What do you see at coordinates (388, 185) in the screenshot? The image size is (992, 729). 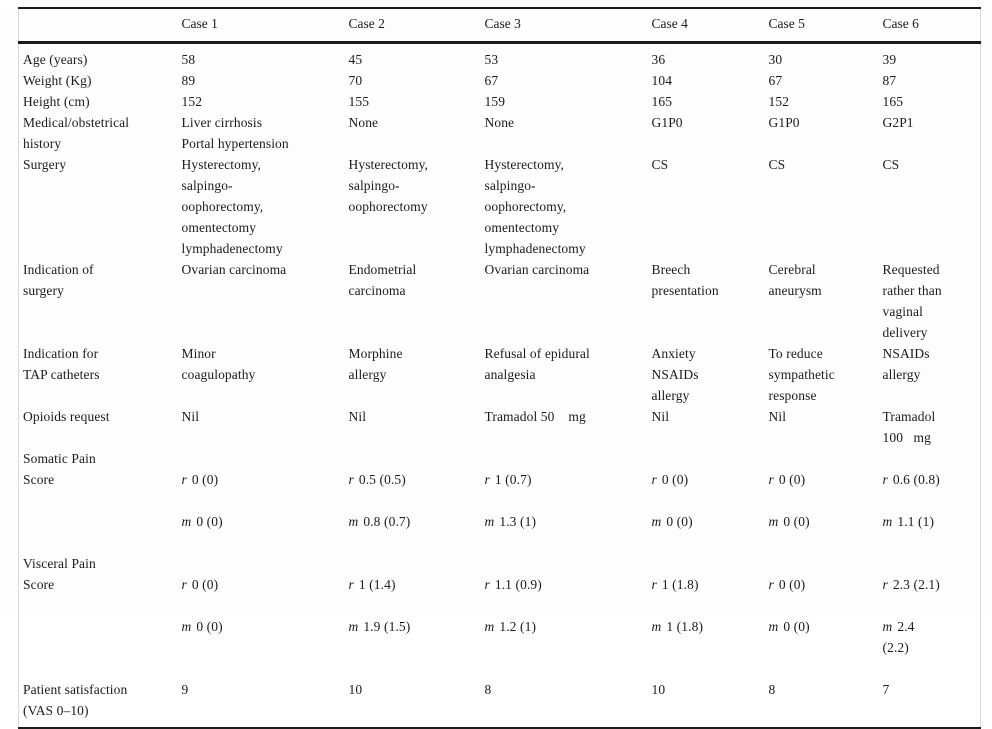 I see `table-cell: Hysterectomy, salpingo- oophorectomy` at bounding box center [388, 185].